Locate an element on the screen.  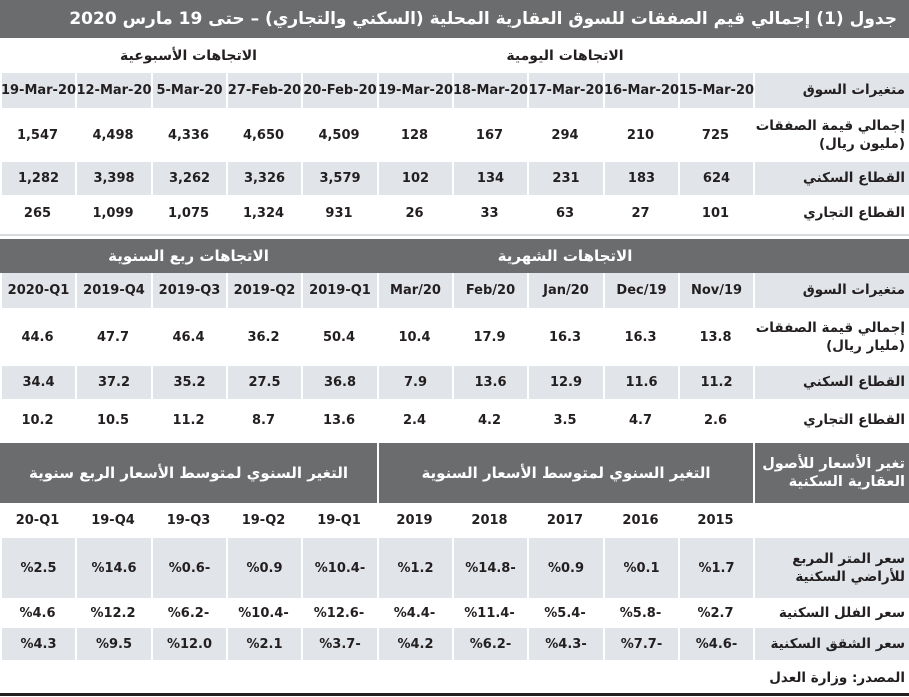
table-cell: %12.0 is located at coordinates (188, 644).